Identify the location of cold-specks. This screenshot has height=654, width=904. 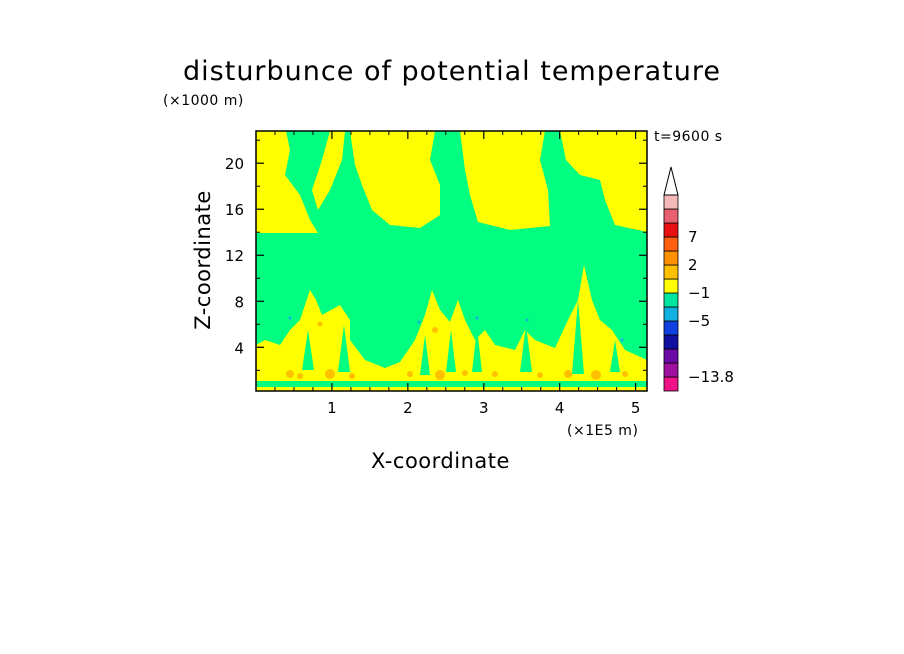
(456, 329).